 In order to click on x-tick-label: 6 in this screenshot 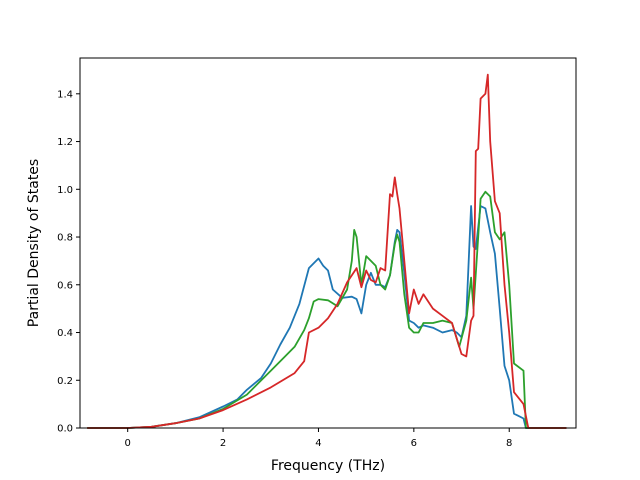, I will do `click(414, 443)`.